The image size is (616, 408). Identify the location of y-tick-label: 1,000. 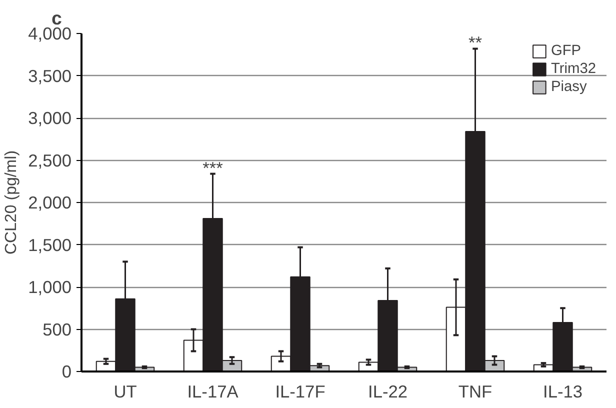
(50, 287).